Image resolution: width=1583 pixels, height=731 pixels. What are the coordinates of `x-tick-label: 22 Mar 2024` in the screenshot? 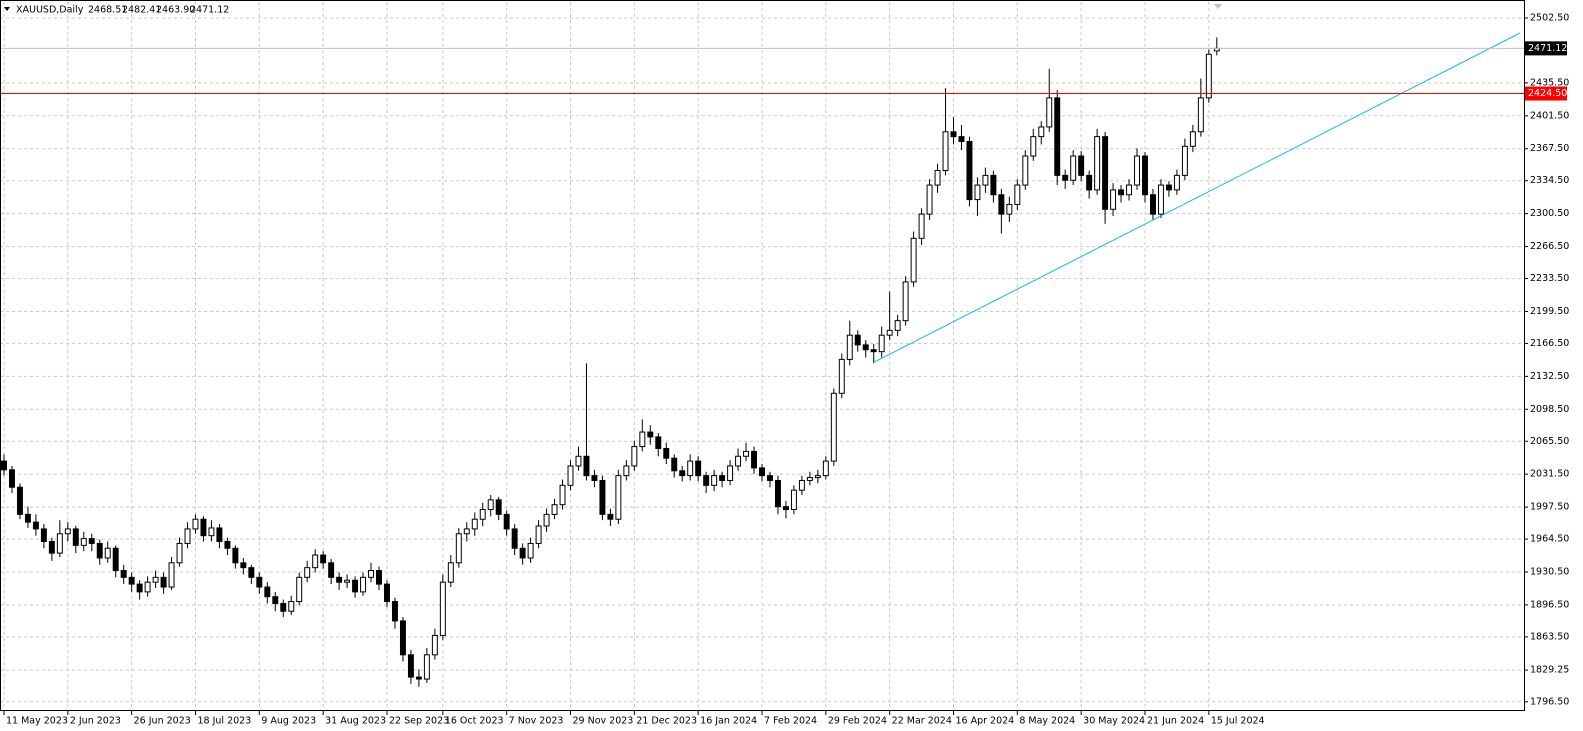 It's located at (922, 721).